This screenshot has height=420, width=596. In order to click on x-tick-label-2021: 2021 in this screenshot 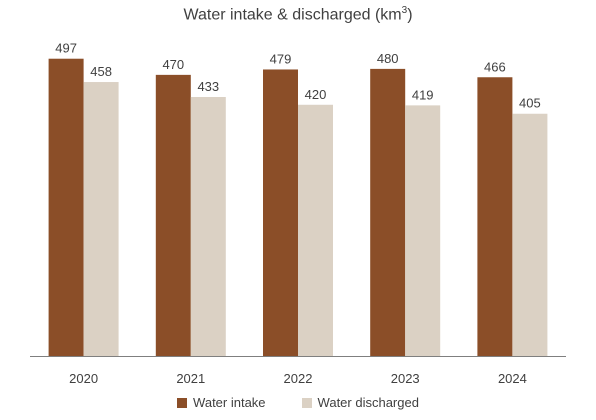, I will do `click(190, 378)`.